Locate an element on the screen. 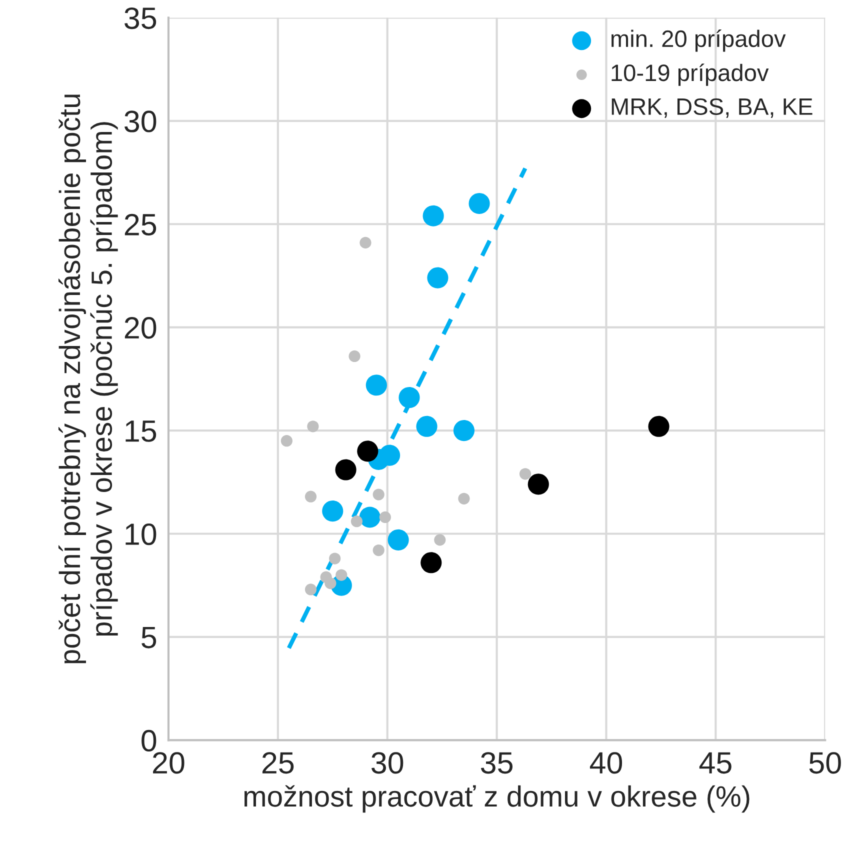 The width and height of the screenshot is (864, 843). legend-label: 10-19 prípadov is located at coordinates (690, 75).